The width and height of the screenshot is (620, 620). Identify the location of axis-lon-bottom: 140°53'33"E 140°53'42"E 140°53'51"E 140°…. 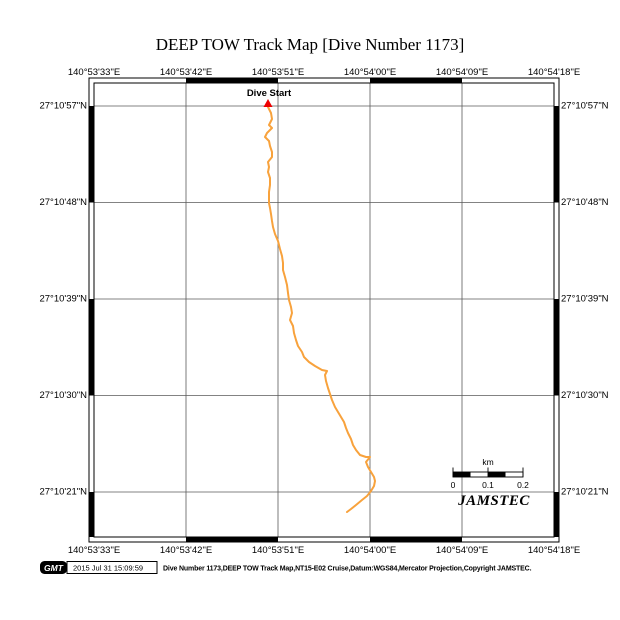
(324, 550).